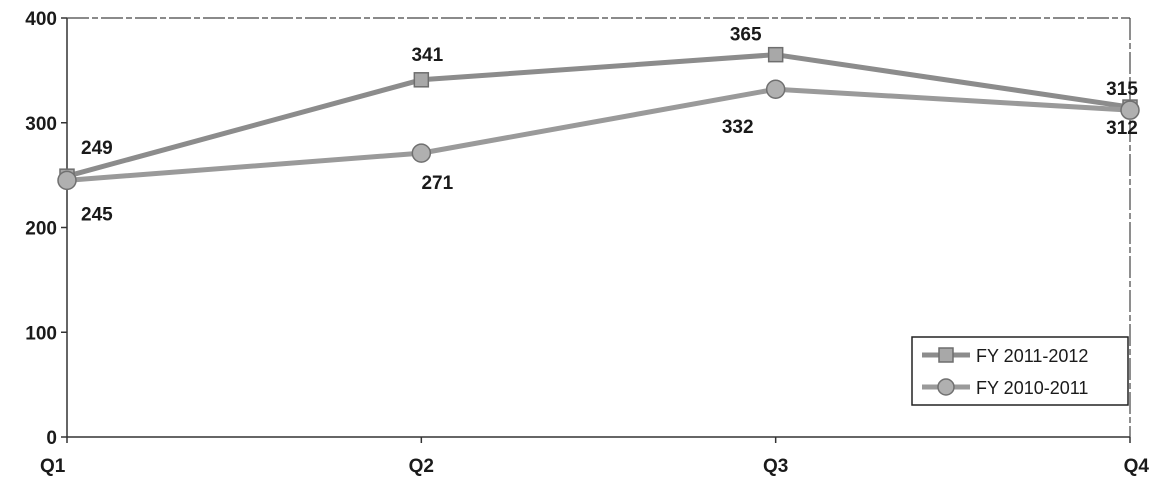 This screenshot has width=1149, height=494. I want to click on y-tick-label: 200, so click(41, 229).